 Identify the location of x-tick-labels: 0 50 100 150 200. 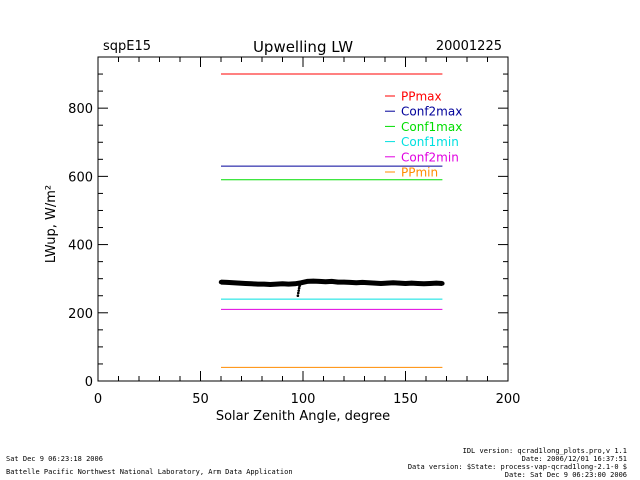
(307, 399).